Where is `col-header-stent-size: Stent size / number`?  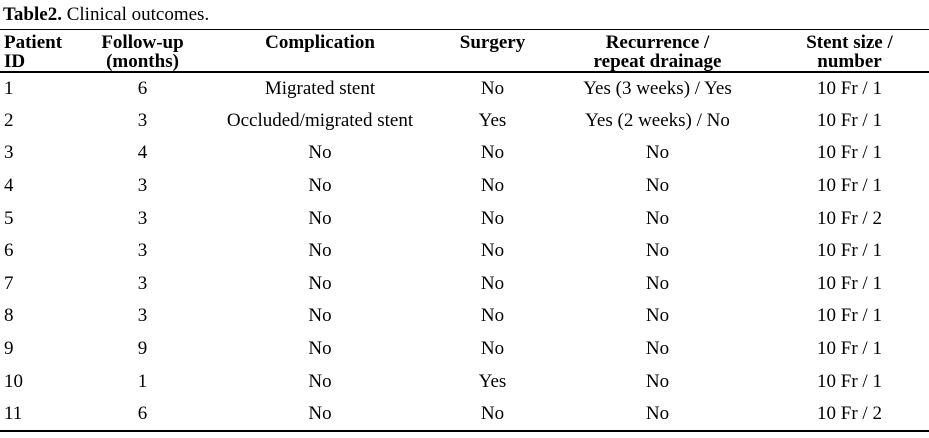
col-header-stent-size: Stent size / number is located at coordinates (849, 51).